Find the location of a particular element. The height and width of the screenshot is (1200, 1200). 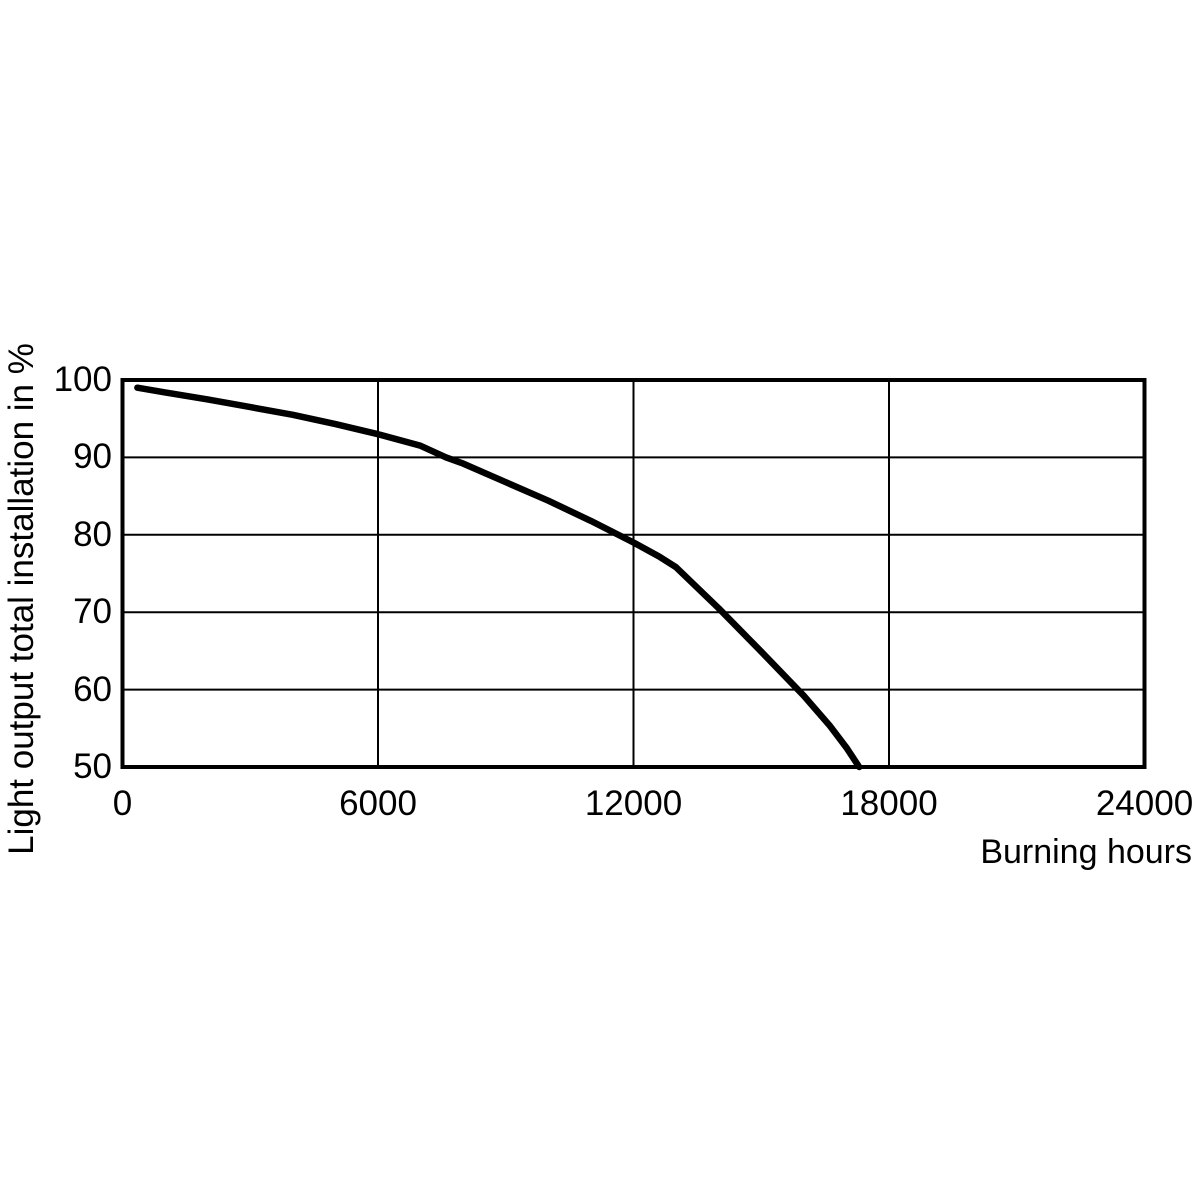

x-tick-label-6000: 6000 is located at coordinates (378, 803).